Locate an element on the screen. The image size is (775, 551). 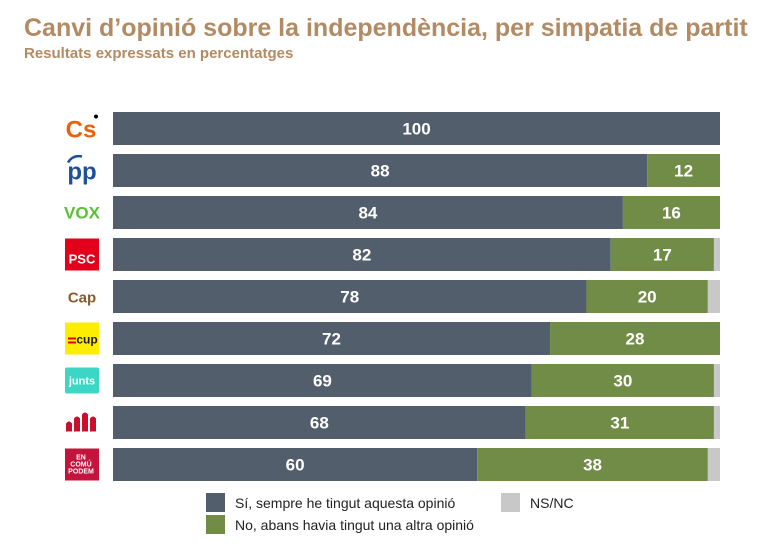
svg-text: COMÚ is located at coordinates (80, 464).